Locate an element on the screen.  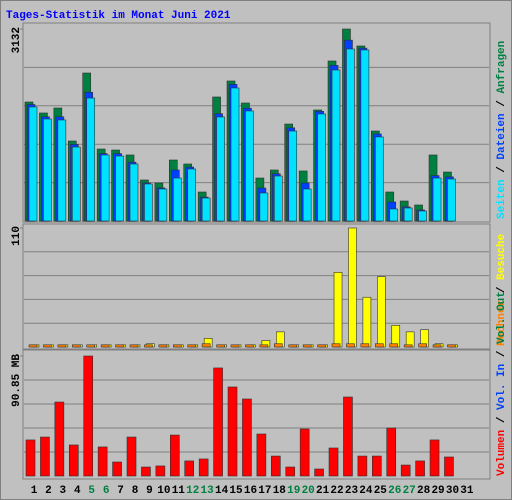
x-tick-label: 5 is located at coordinates (91, 491).